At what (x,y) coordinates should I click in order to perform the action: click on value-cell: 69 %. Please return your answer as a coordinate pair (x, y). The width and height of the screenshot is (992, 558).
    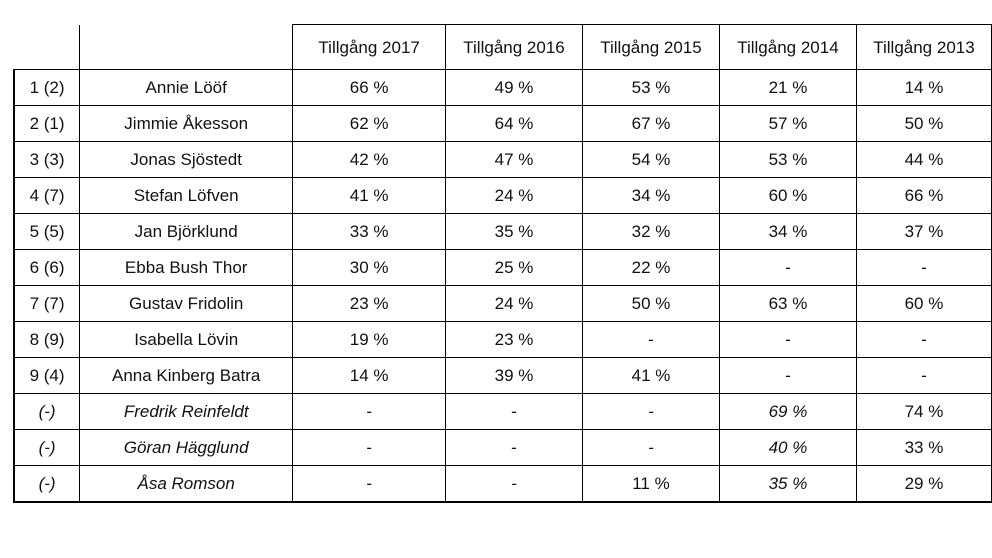
    Looking at the image, I should click on (787, 411).